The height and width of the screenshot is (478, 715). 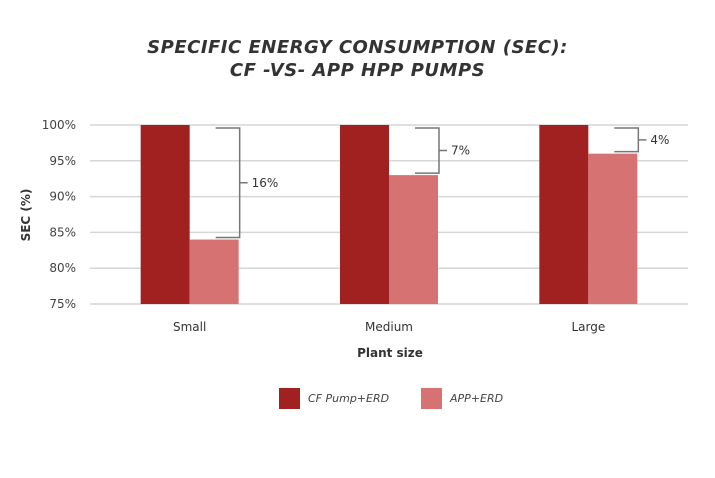 I want to click on y-tick-label: 100%, so click(x=59, y=125).